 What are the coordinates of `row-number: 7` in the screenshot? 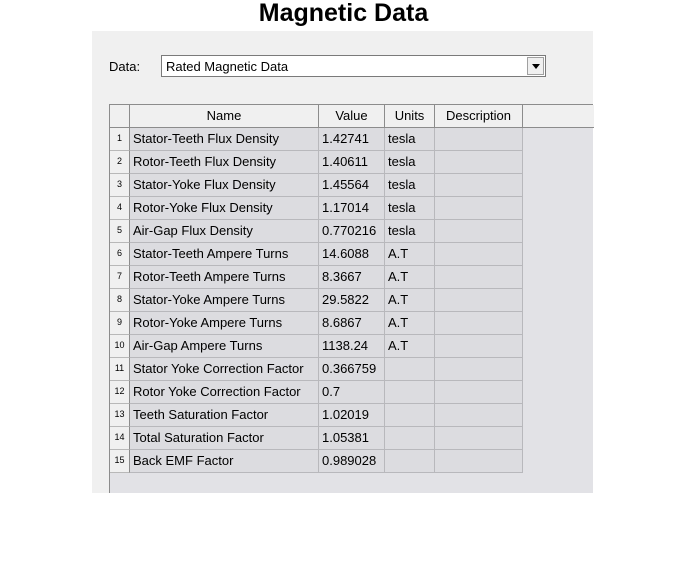 It's located at (120, 277).